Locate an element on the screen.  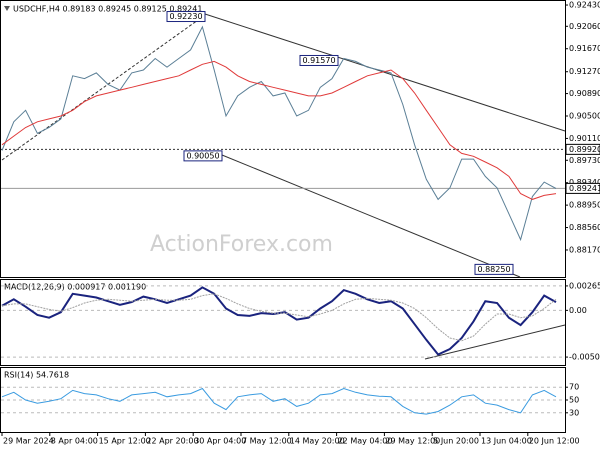
y-tick-label: 0.89340 is located at coordinates (584, 182).